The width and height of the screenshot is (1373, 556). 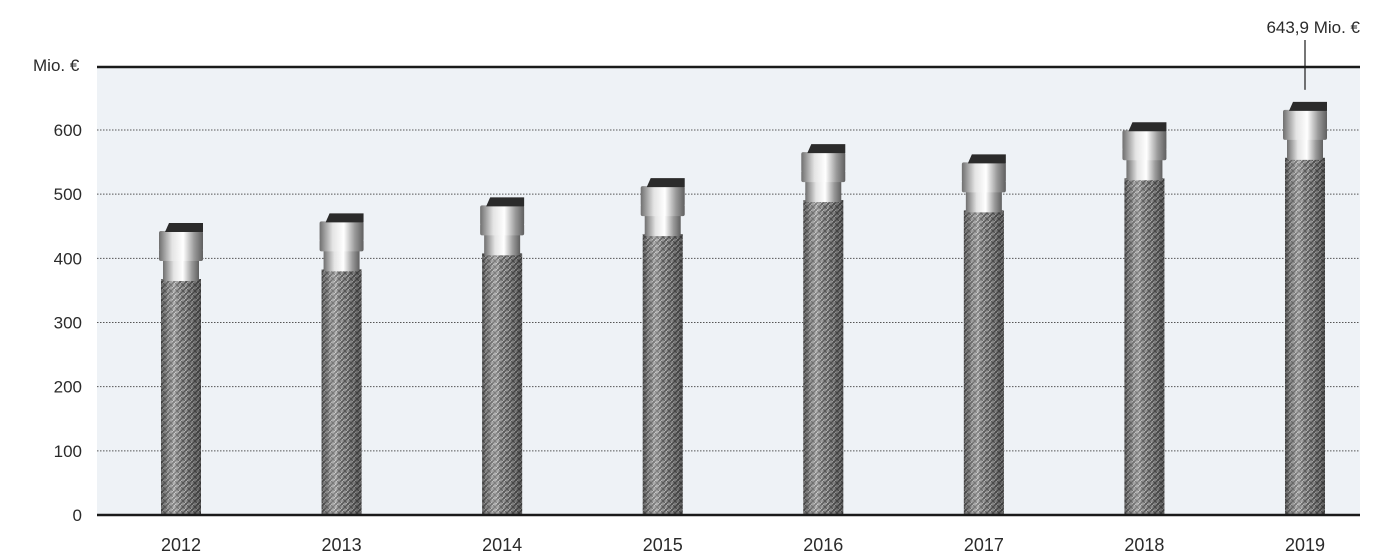 I want to click on bar-ring-2016, so click(x=823, y=176).